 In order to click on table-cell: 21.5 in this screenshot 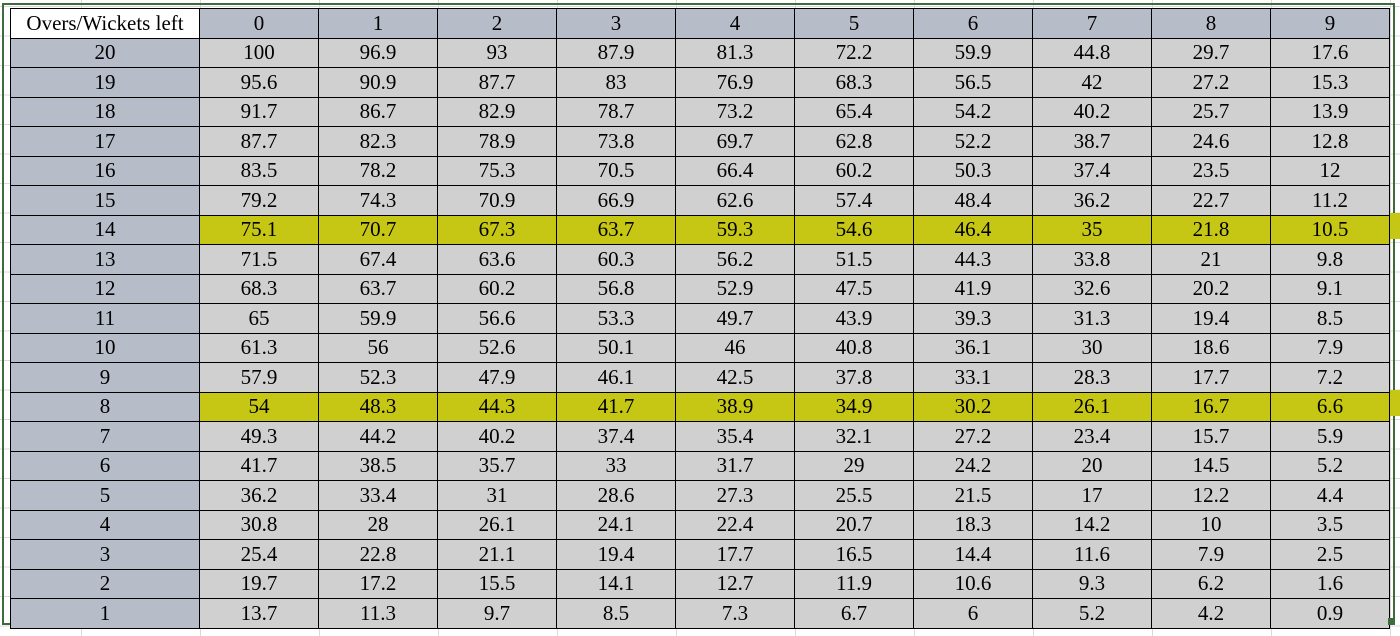, I will do `click(973, 495)`.